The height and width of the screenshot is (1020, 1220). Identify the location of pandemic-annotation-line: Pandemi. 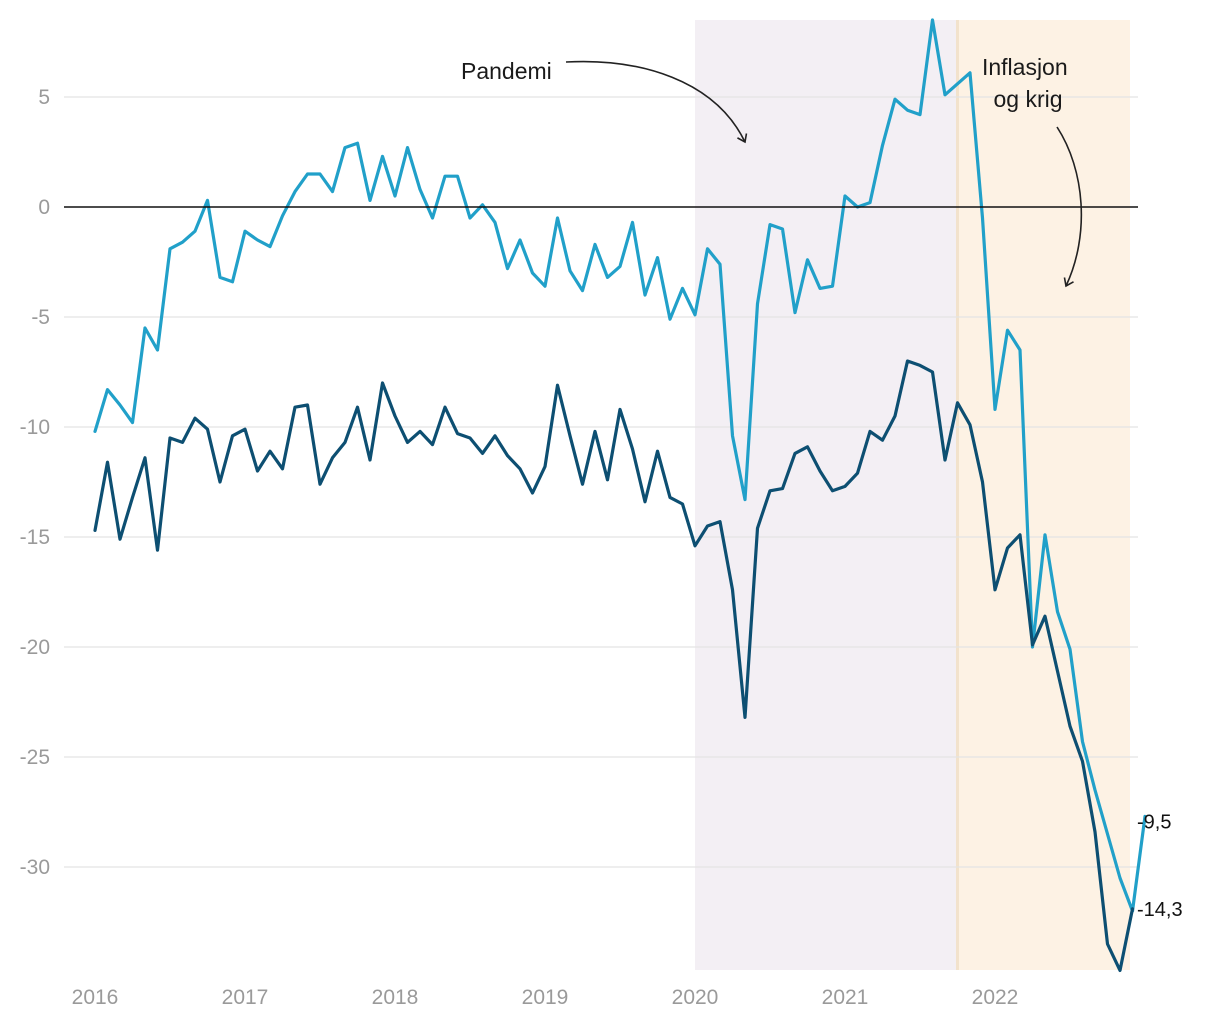
(506, 71).